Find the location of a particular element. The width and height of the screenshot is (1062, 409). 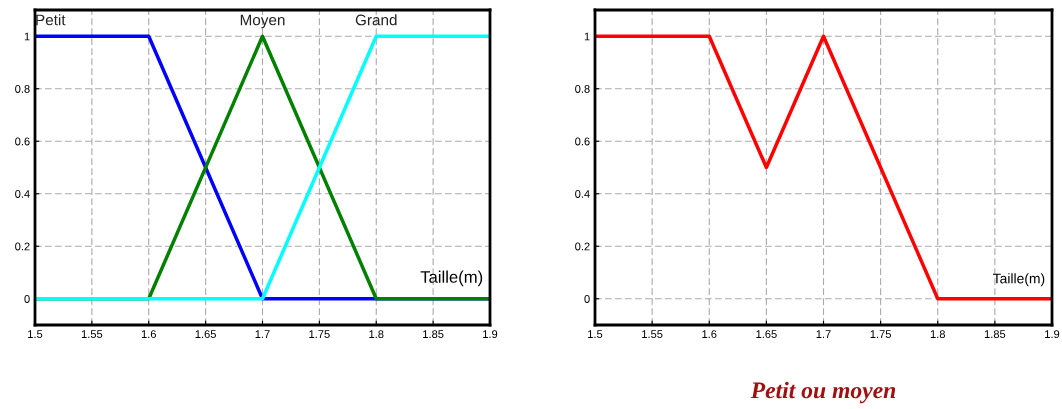

series-label: Moyen is located at coordinates (262, 21).